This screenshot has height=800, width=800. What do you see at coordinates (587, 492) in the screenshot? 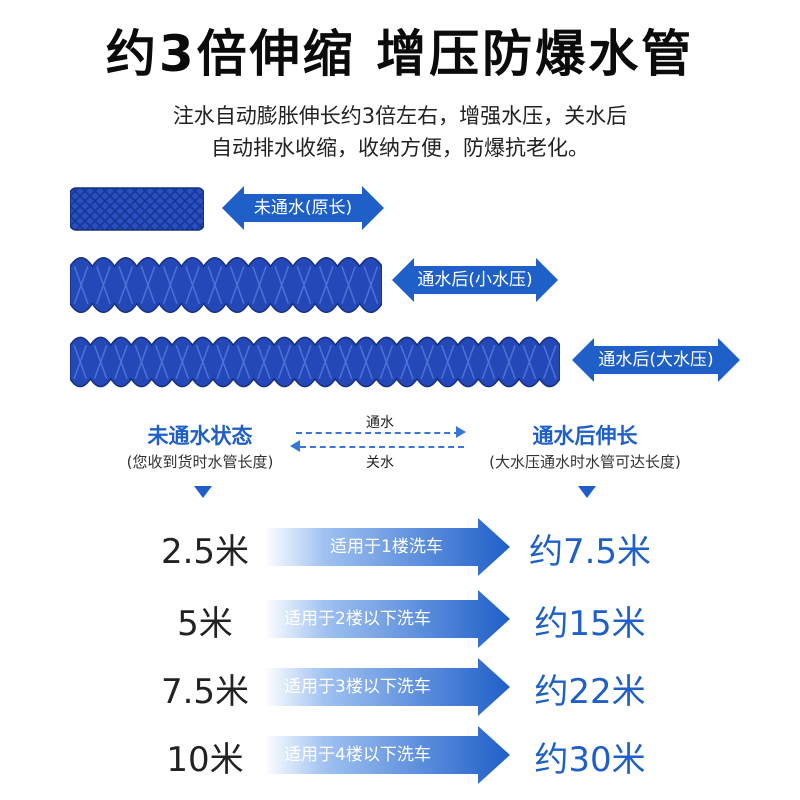
I see `right-down-triangle-icon` at bounding box center [587, 492].